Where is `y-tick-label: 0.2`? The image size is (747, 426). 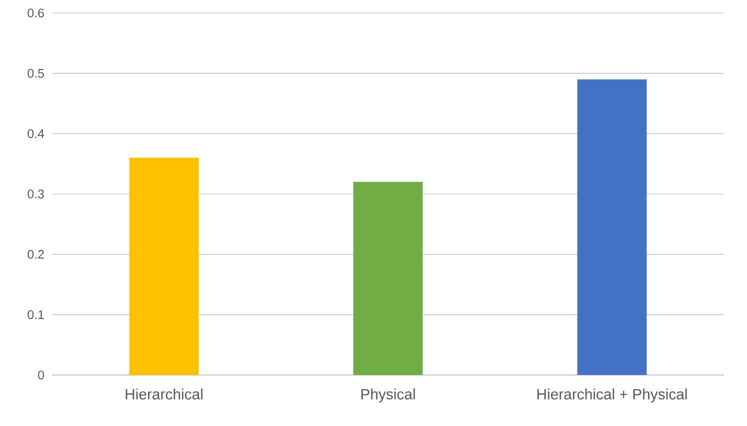 y-tick-label: 0.2 is located at coordinates (36, 254).